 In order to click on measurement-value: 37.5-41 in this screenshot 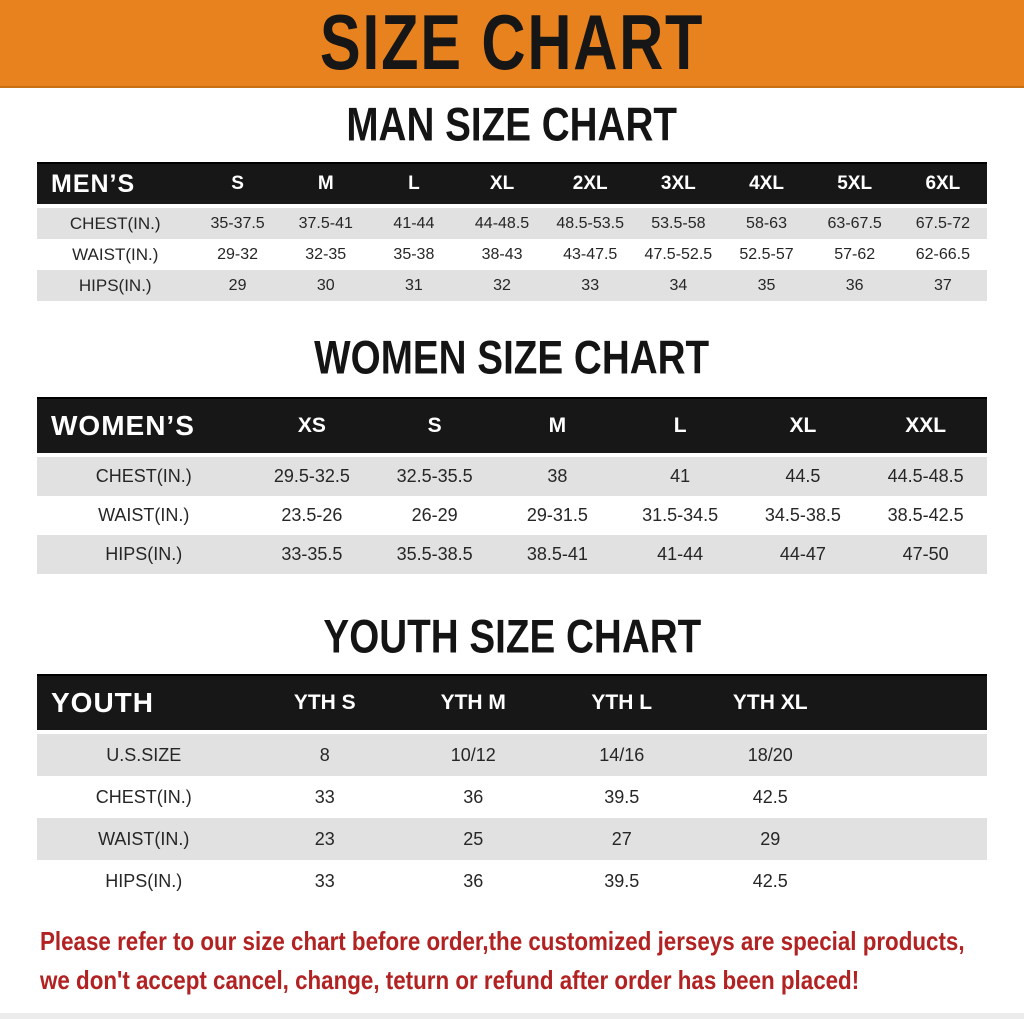, I will do `click(325, 222)`.